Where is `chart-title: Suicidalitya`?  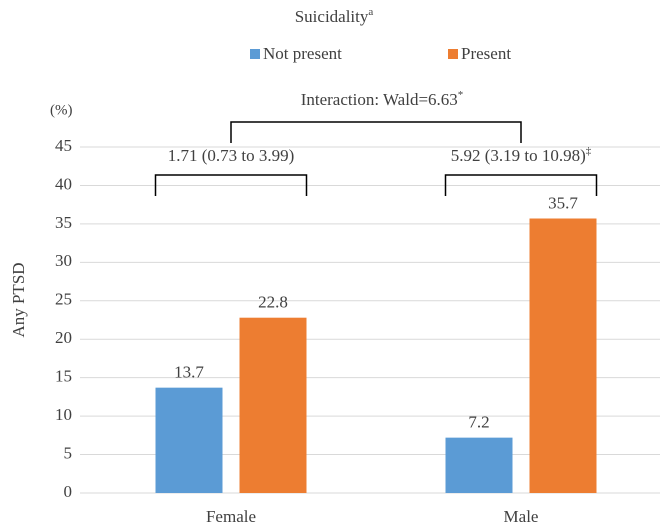
chart-title: Suicidalitya is located at coordinates (334, 16).